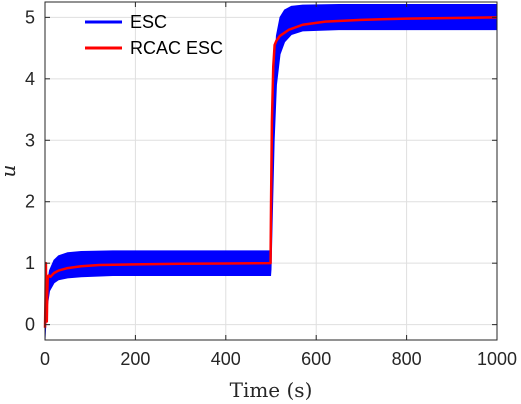  I want to click on y-tick-label: 0, so click(30, 325).